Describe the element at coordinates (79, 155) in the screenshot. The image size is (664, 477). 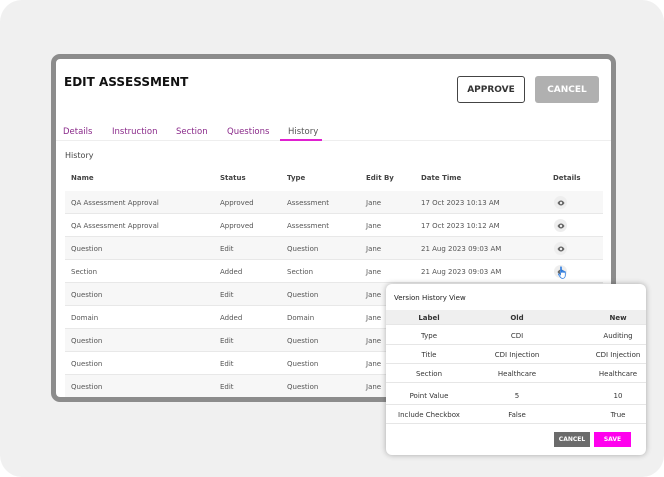
I see `section-title: History` at that location.